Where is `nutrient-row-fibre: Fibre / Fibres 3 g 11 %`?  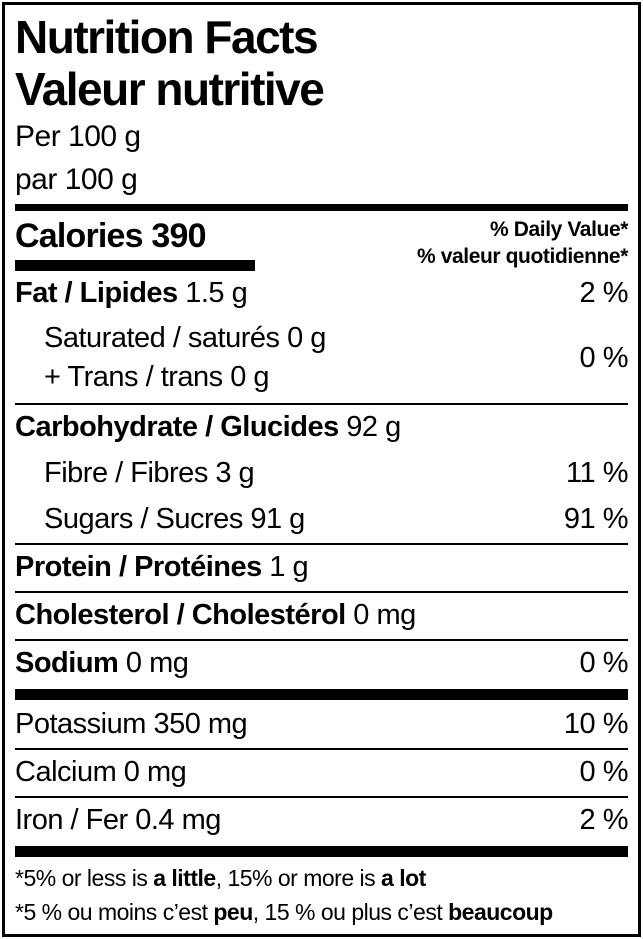
nutrient-row-fibre: Fibre / Fibres 3 g 11 % is located at coordinates (321, 474).